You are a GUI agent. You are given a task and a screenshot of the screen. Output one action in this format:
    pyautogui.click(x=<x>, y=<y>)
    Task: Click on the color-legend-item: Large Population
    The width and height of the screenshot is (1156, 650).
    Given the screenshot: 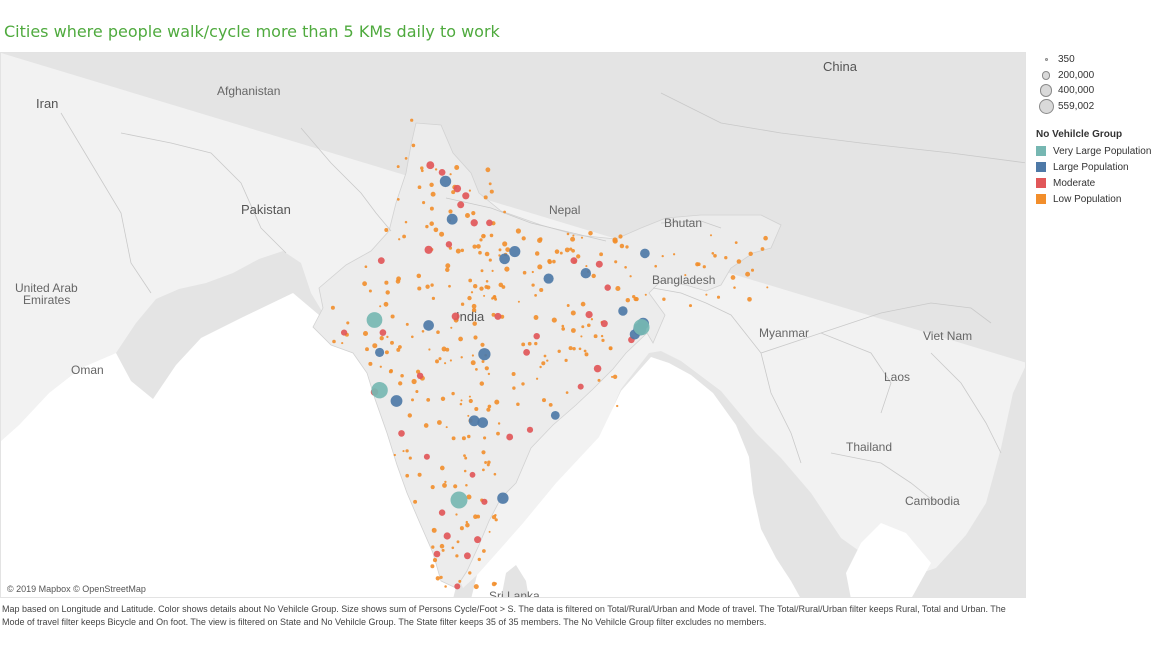 What is the action you would take?
    pyautogui.click(x=1096, y=167)
    